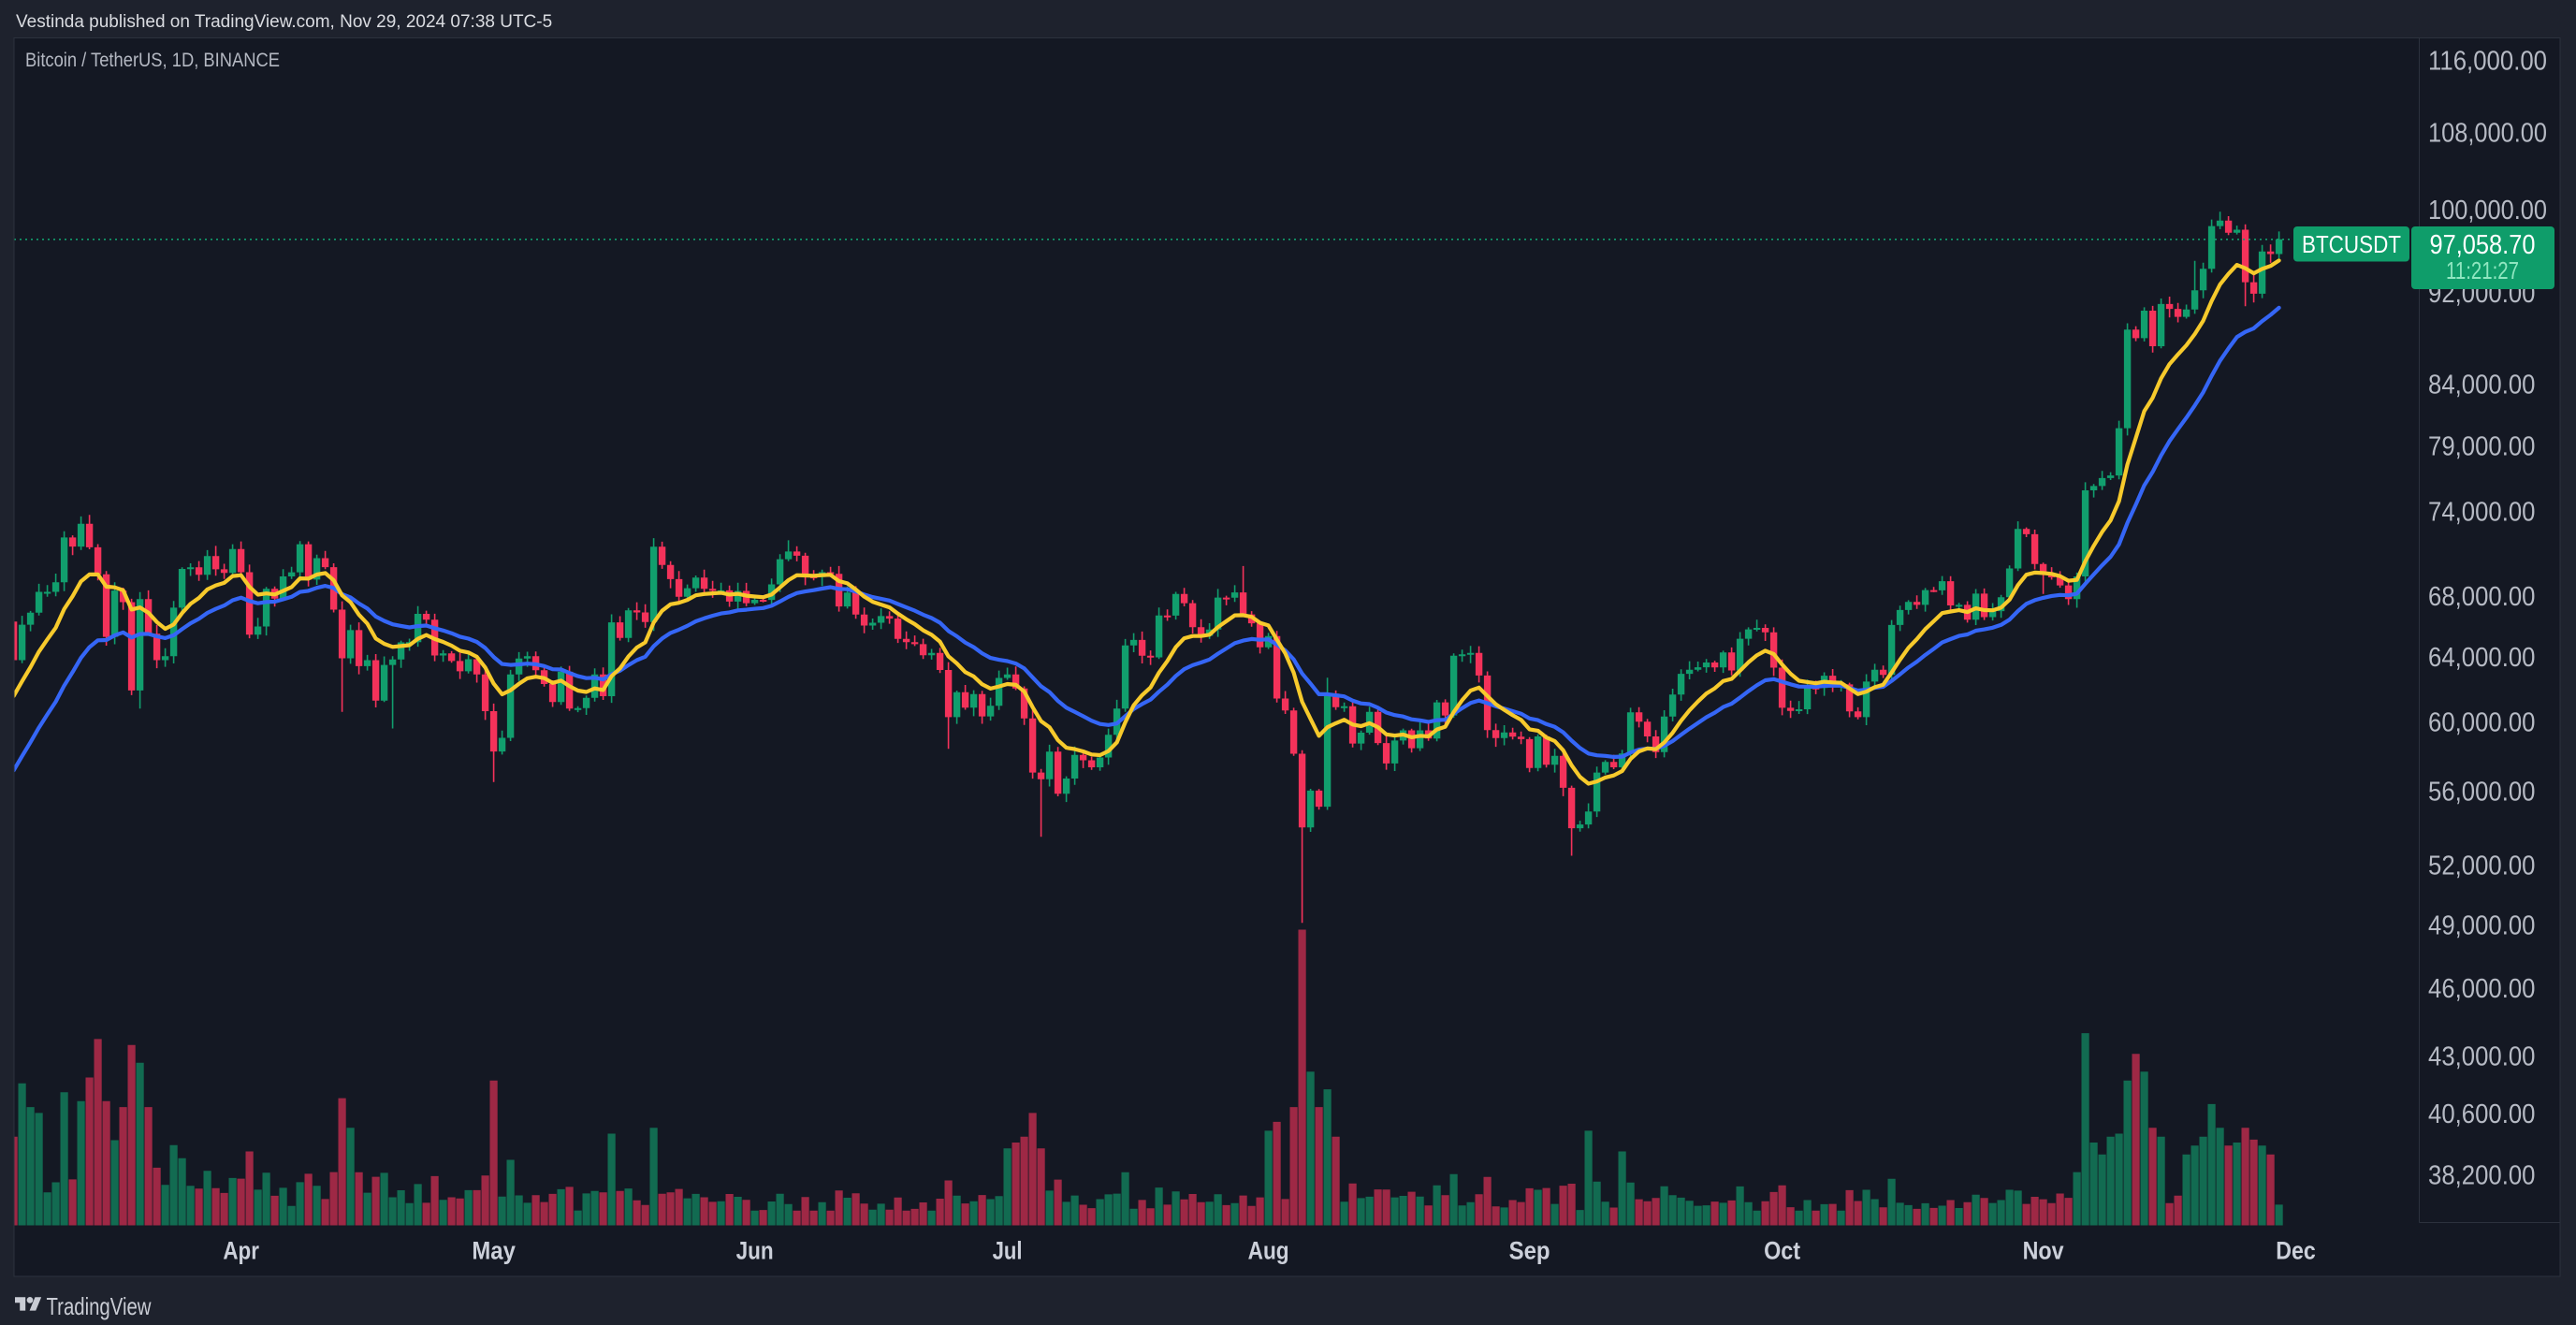  Describe the element at coordinates (2482, 658) in the screenshot. I see `svg-text: 64,000.00` at that location.